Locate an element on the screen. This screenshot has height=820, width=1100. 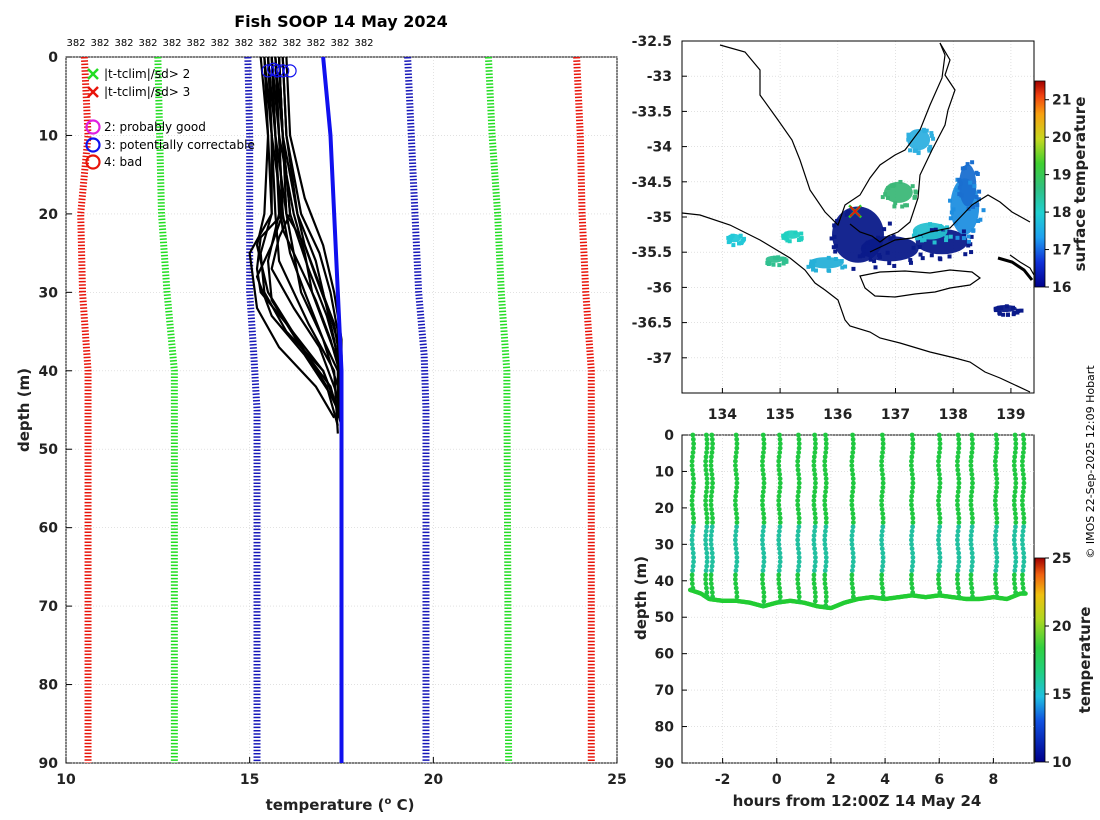
temperature-colorbar-tick-label: 15 is located at coordinates (1061, 695).